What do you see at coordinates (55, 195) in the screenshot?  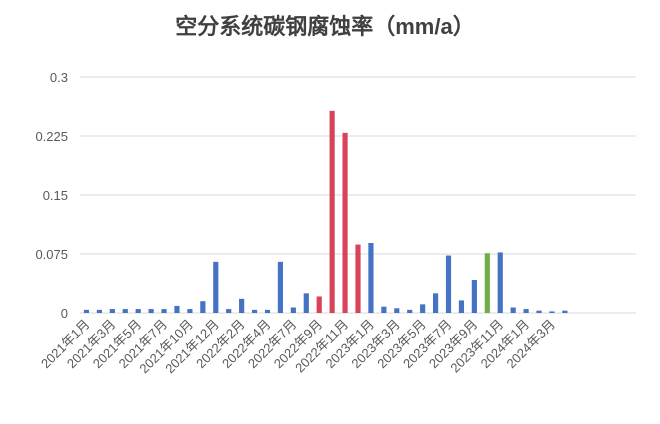 I see `y-tick-label: 0.15` at bounding box center [55, 195].